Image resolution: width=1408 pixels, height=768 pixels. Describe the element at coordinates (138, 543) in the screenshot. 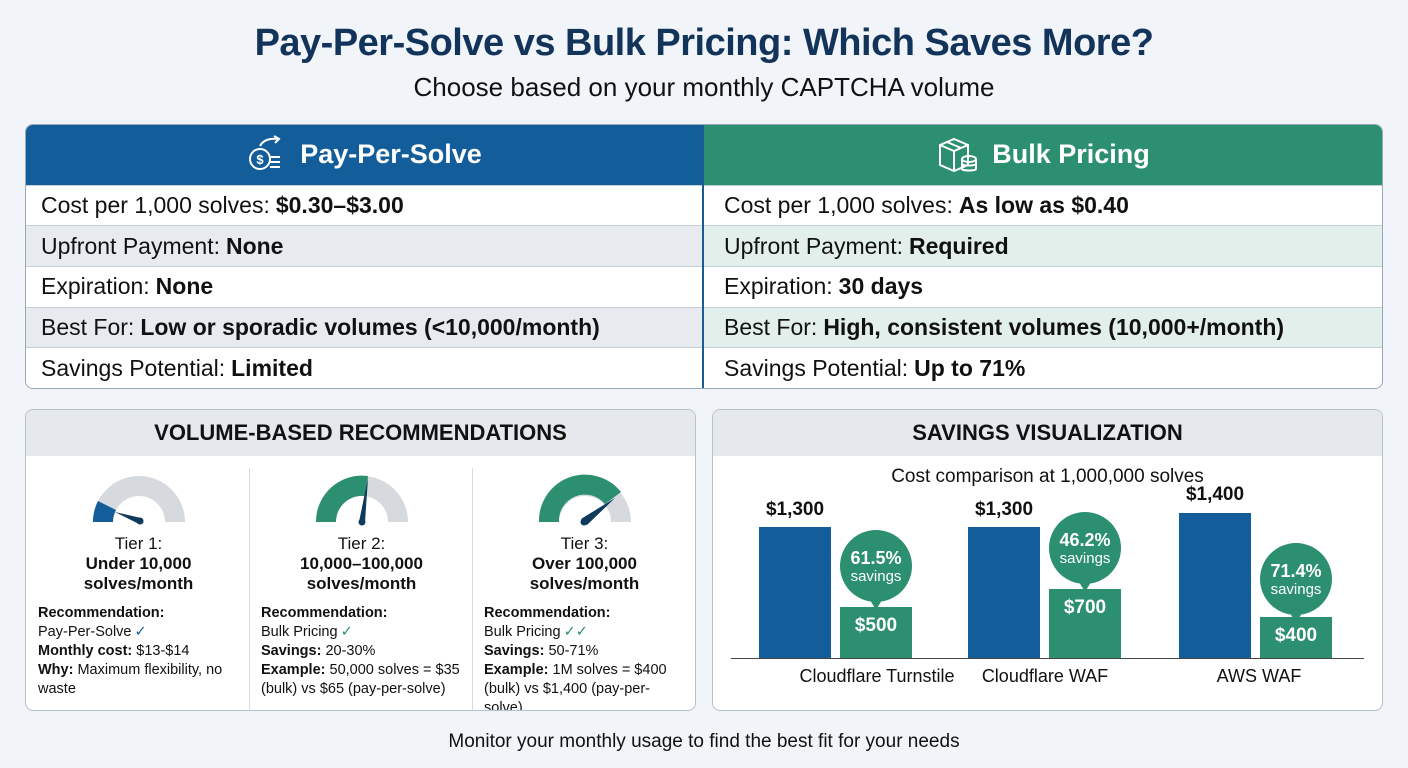

I see `tier-label: Tier 1:` at that location.